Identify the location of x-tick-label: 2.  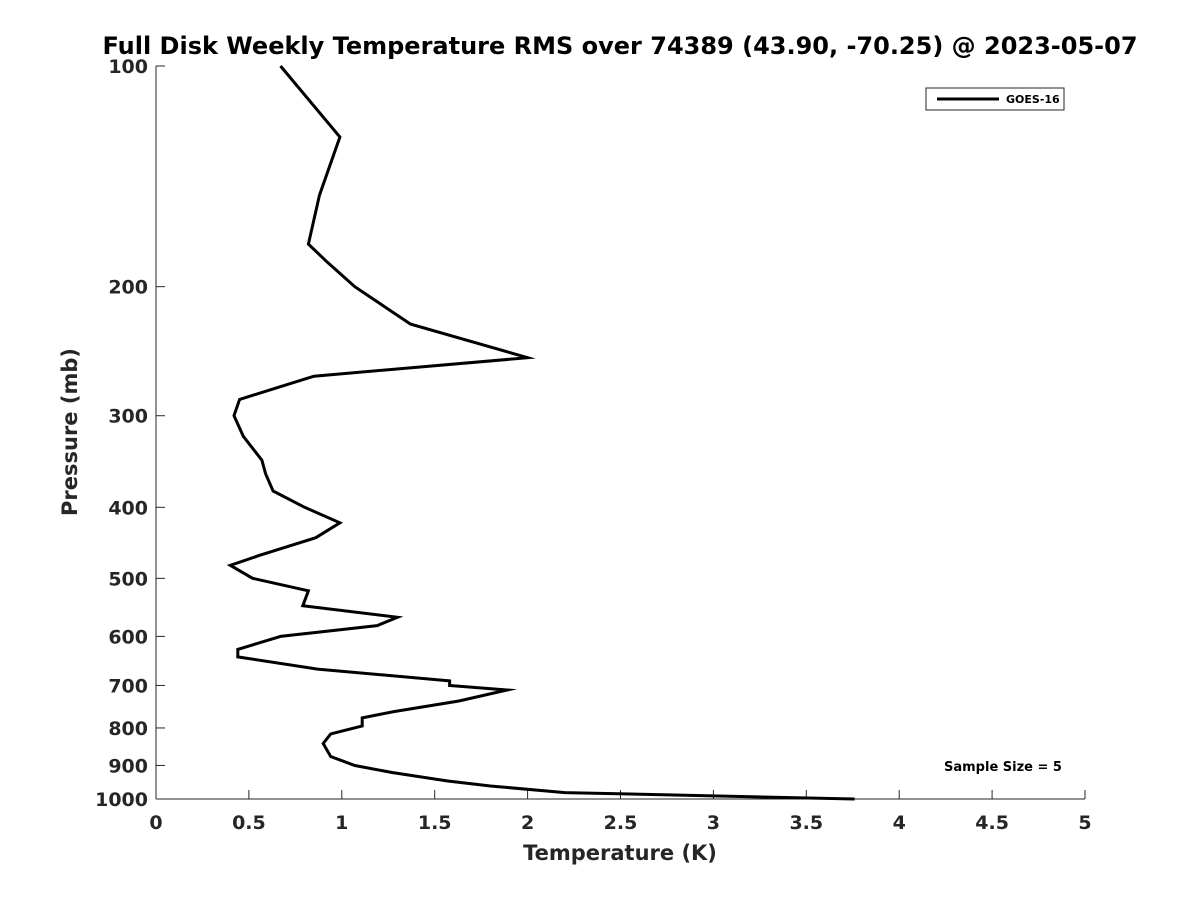
(527, 823).